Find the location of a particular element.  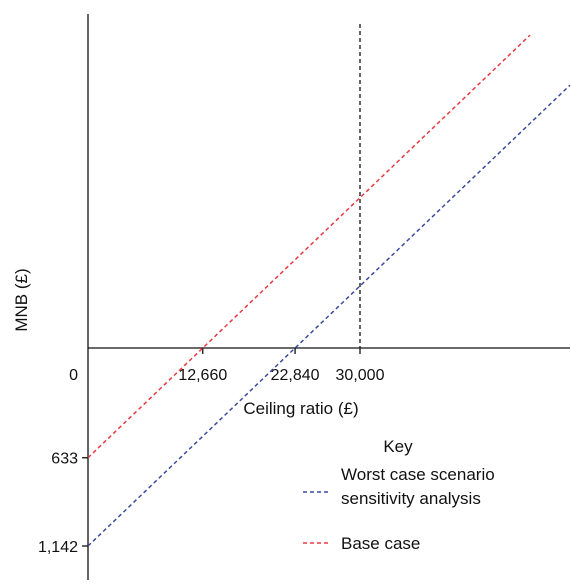

legend-label-worst-case: Worst case scenario sensitivity analysis is located at coordinates (420, 486).